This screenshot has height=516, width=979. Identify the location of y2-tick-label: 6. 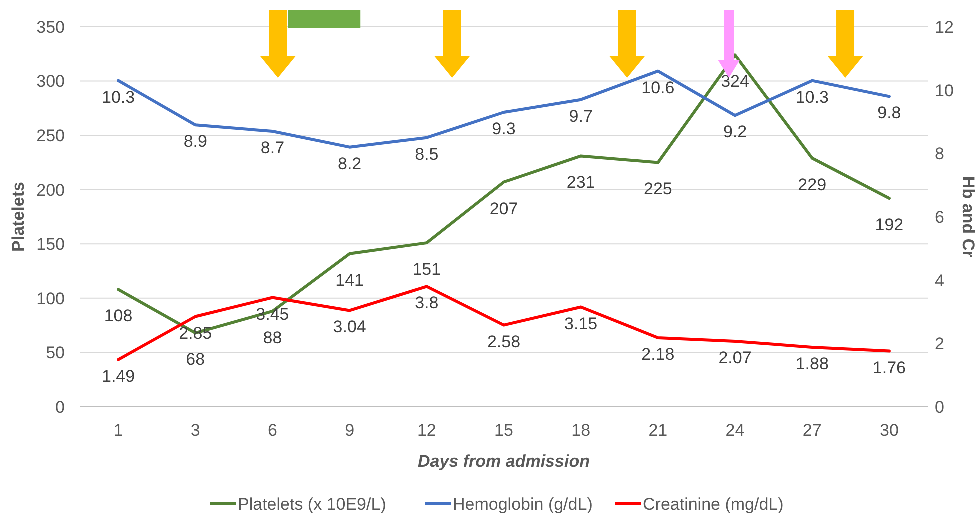
(939, 217).